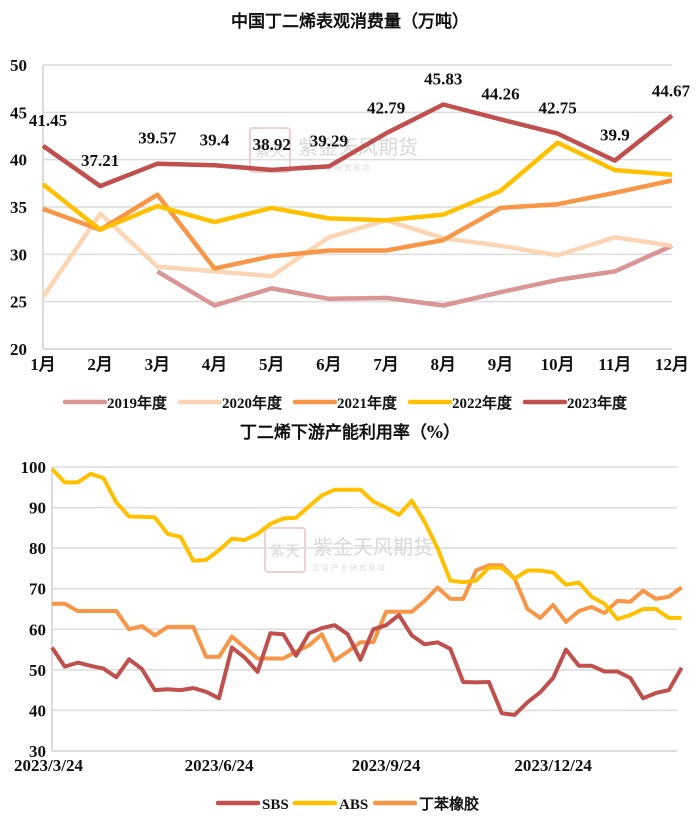 This screenshot has height=832, width=700. What do you see at coordinates (329, 140) in the screenshot?
I see `data-label: 39.29` at bounding box center [329, 140].